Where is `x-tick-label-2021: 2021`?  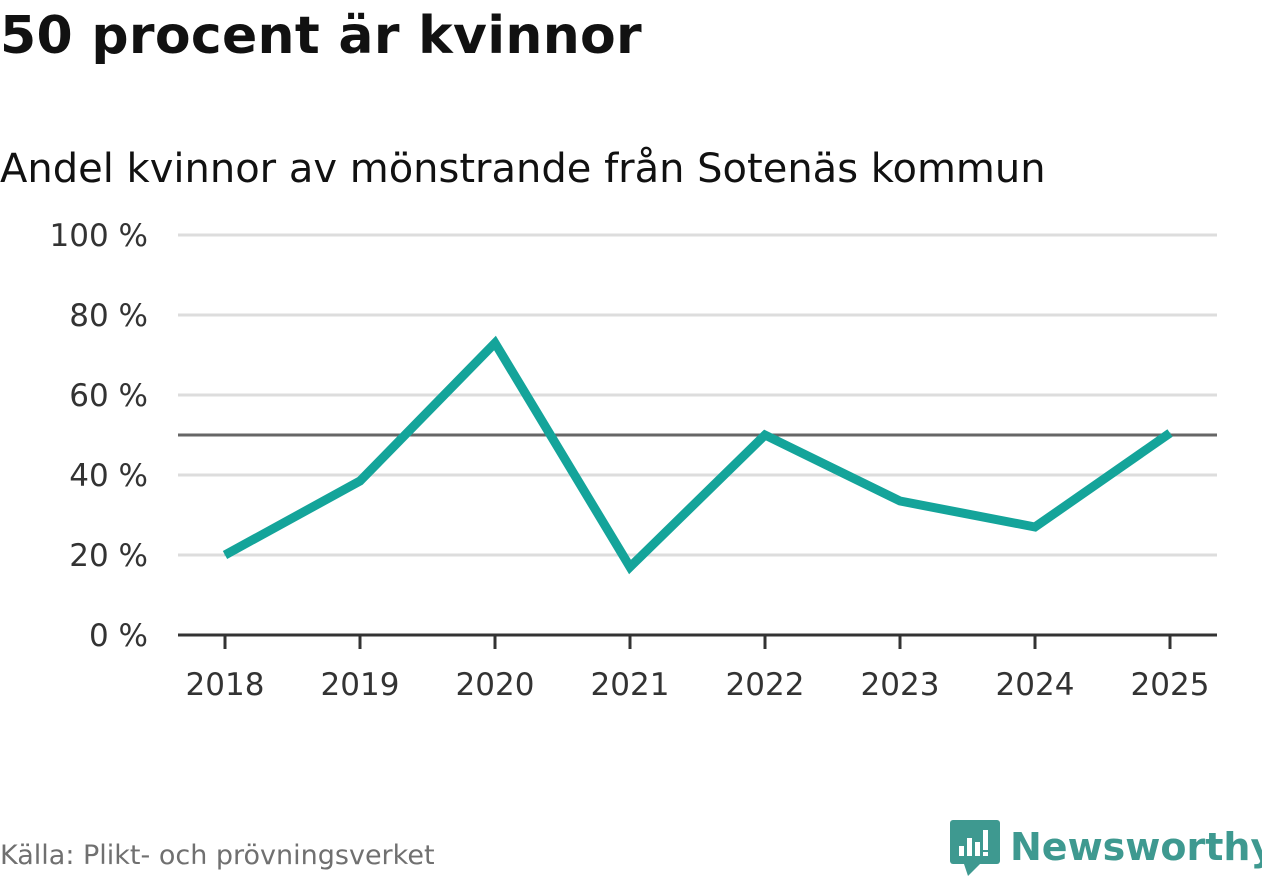
x-tick-label-2021: 2021 is located at coordinates (630, 685).